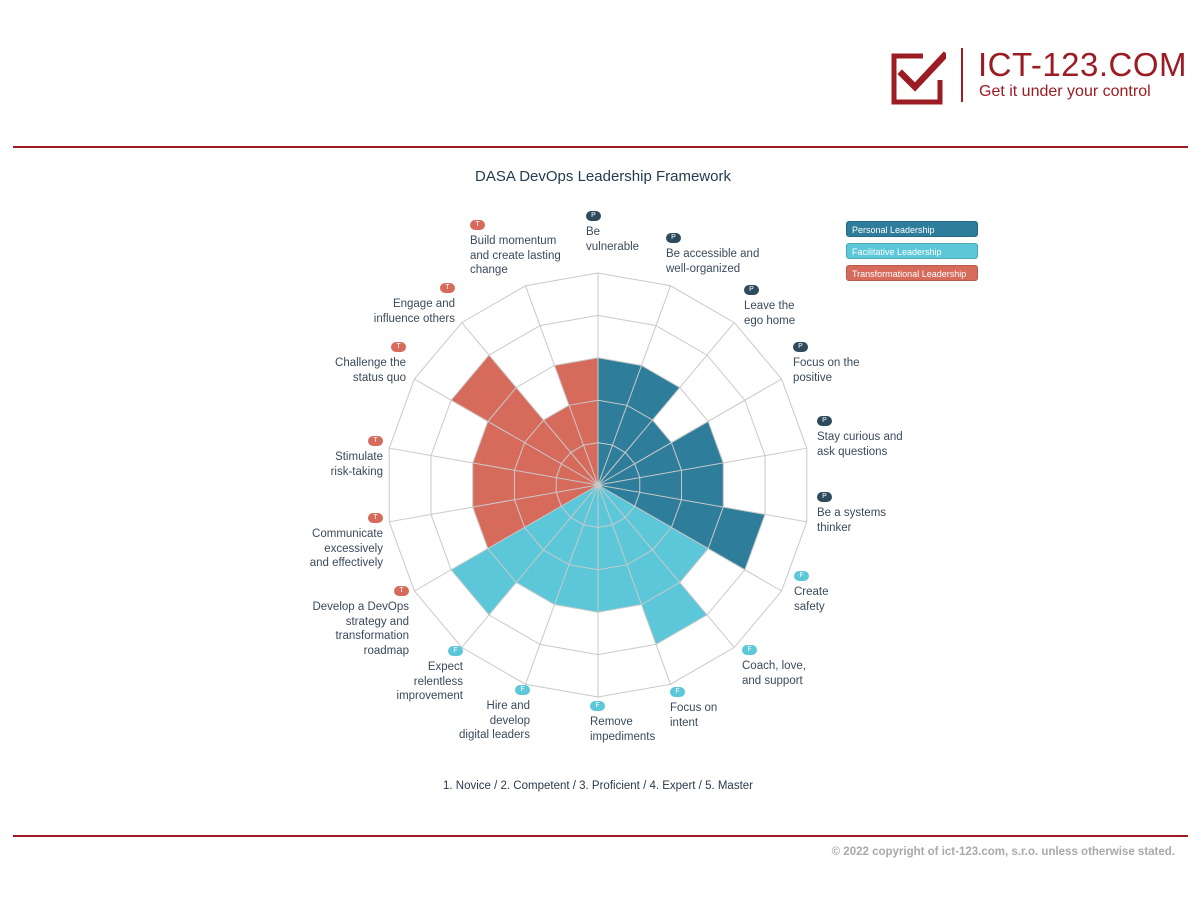 The height and width of the screenshot is (900, 1200). I want to click on axis-label-challenge-the-status-quo: T Challenge the status quo, so click(346, 363).